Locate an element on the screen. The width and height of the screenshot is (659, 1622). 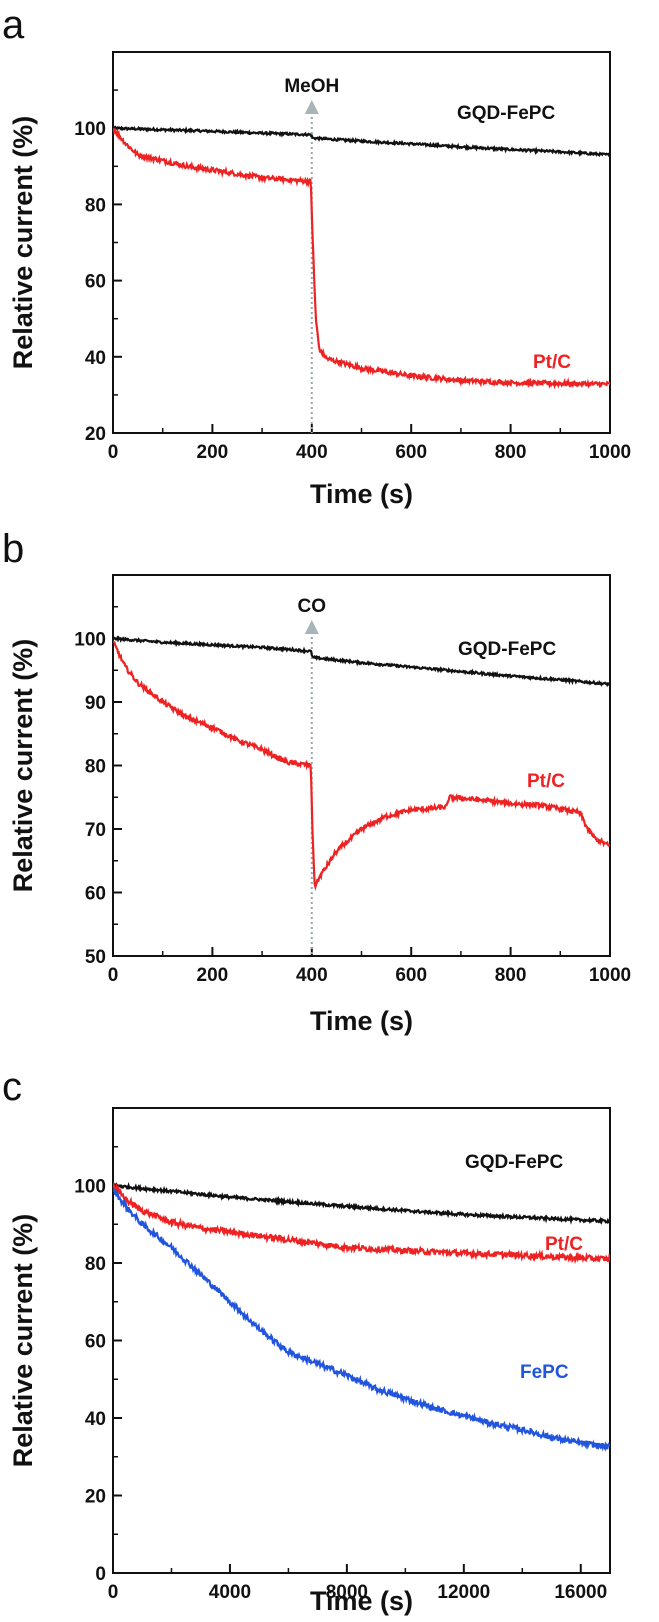
x-tick-label: 12000 is located at coordinates (463, 1592).